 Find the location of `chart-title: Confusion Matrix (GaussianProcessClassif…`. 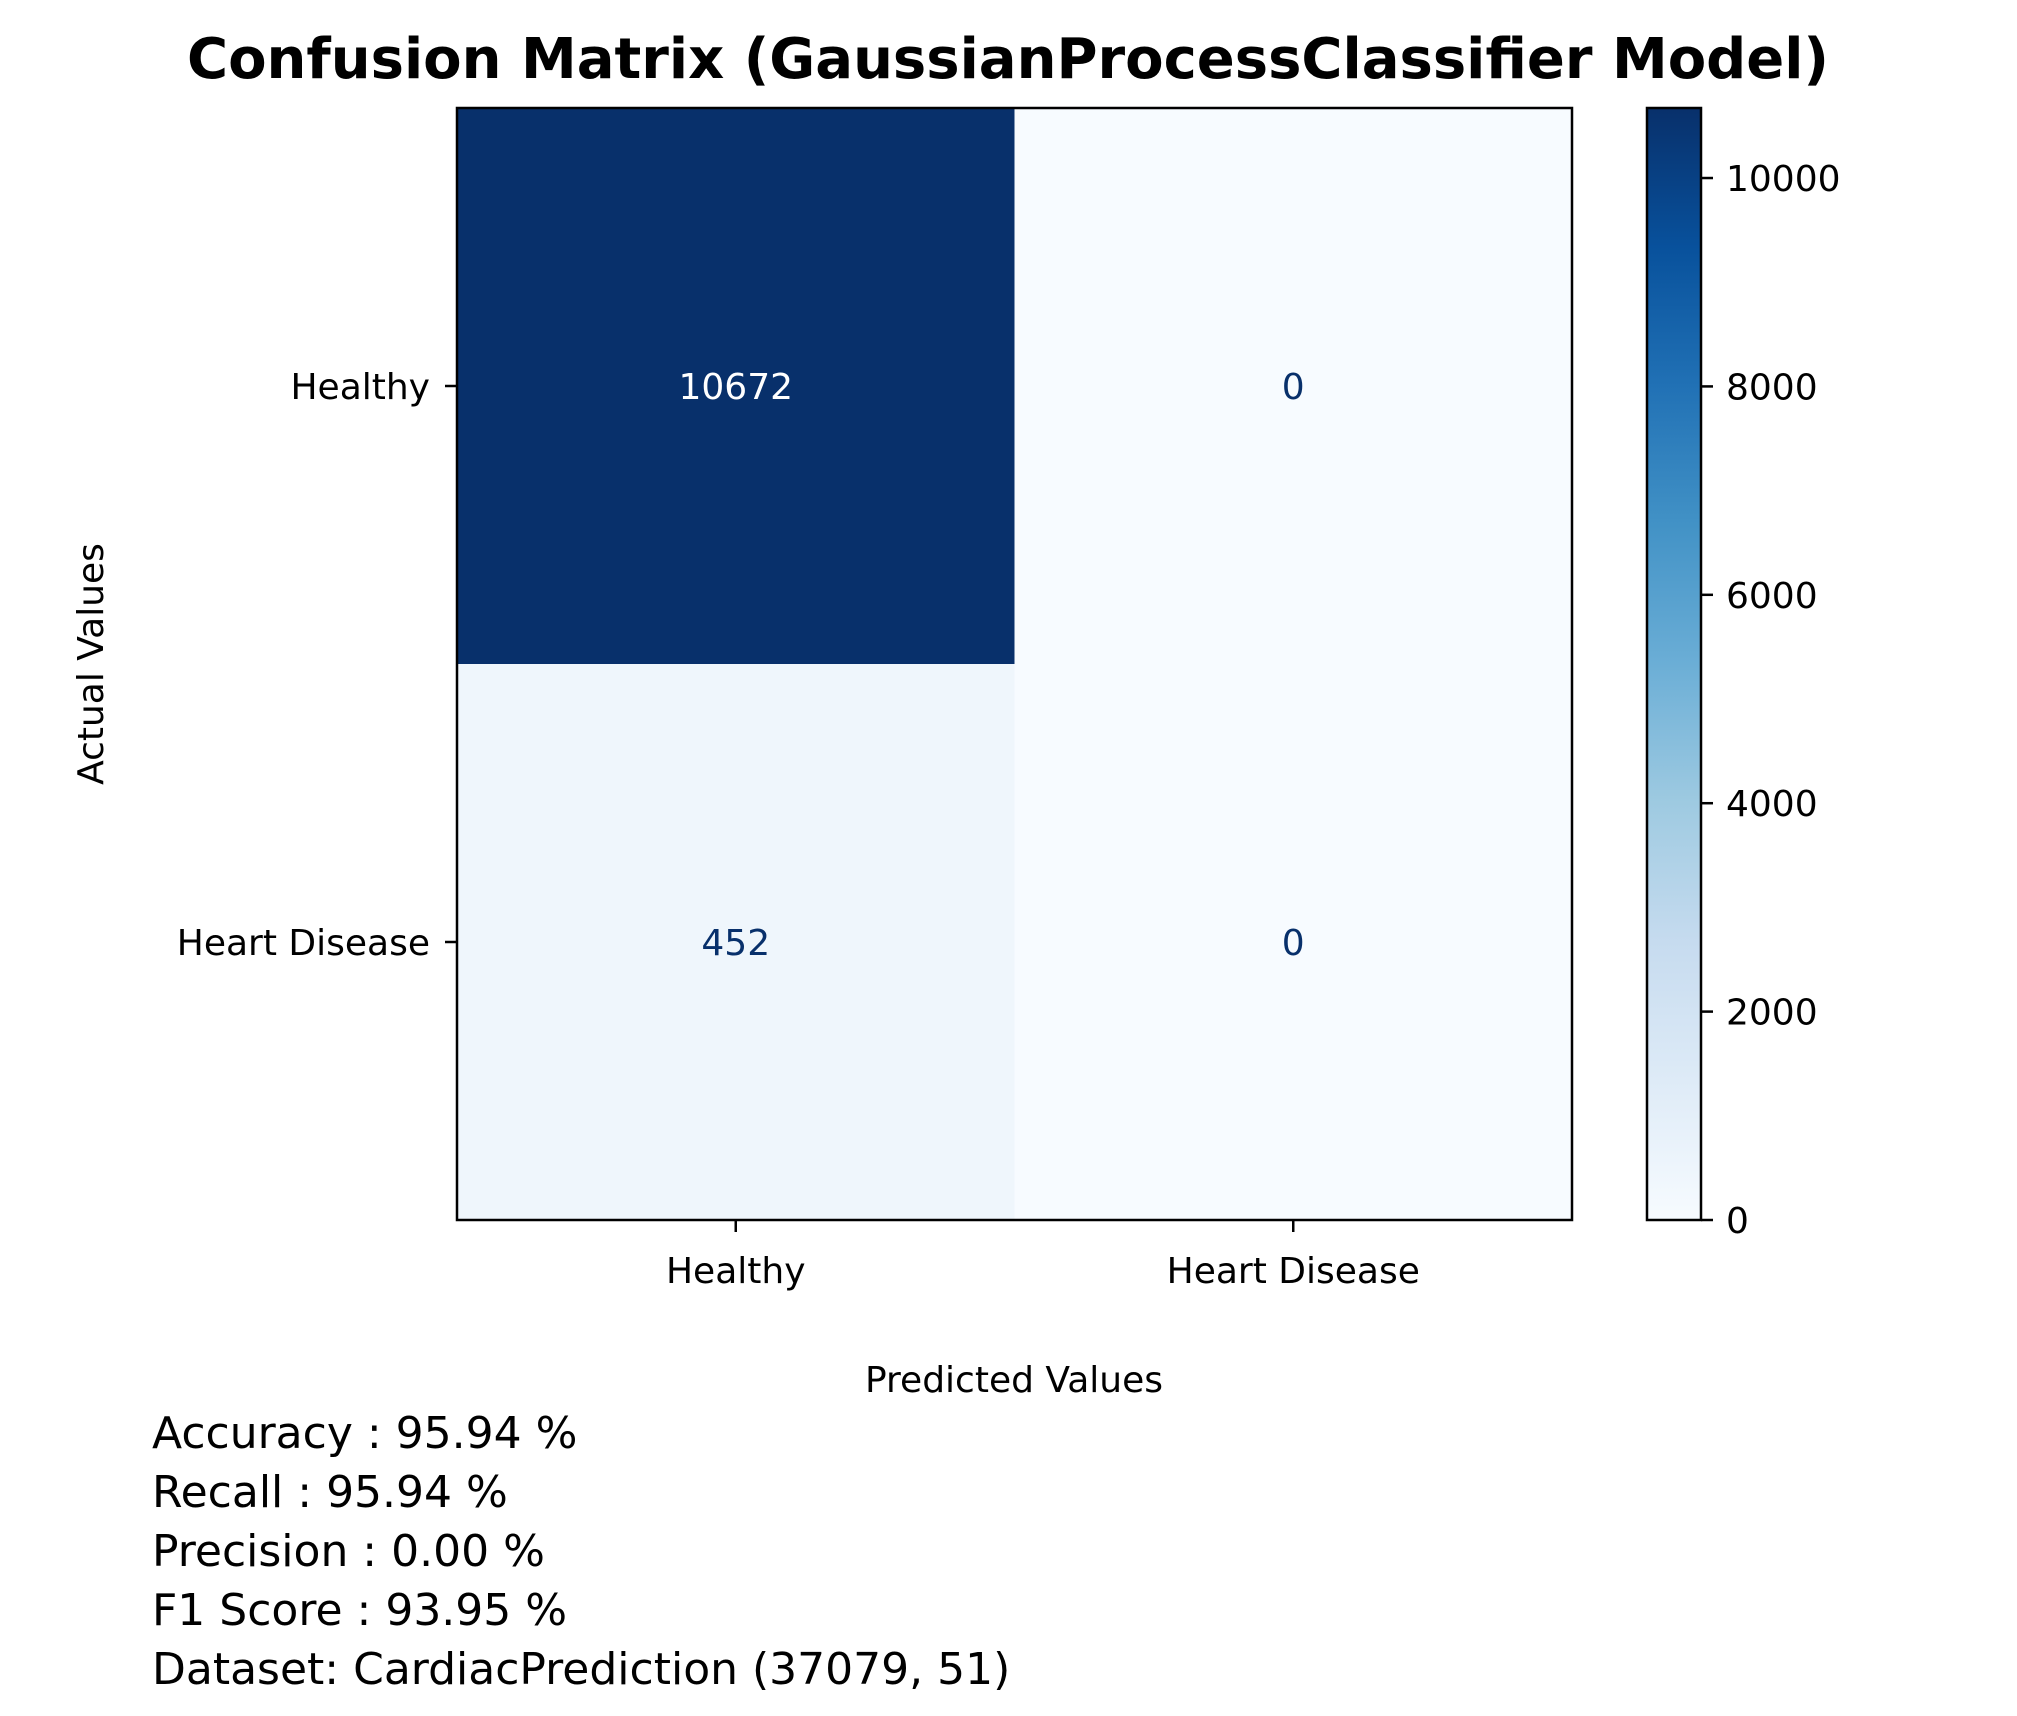

chart-title: Confusion Matrix (GaussianProcessClassif… is located at coordinates (1008, 59).